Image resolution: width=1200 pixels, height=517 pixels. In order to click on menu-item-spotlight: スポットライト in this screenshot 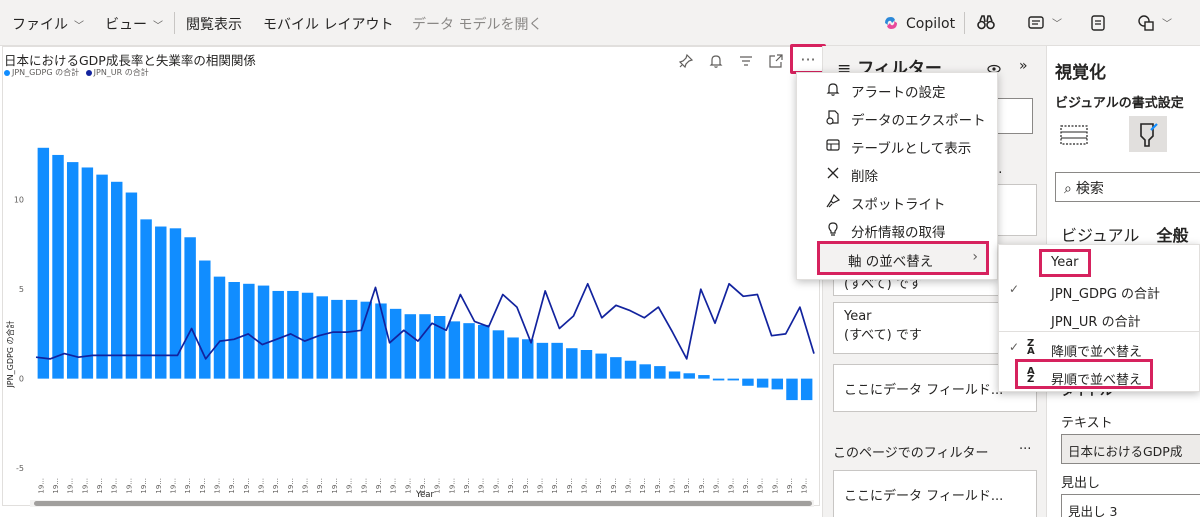, I will do `click(897, 201)`.